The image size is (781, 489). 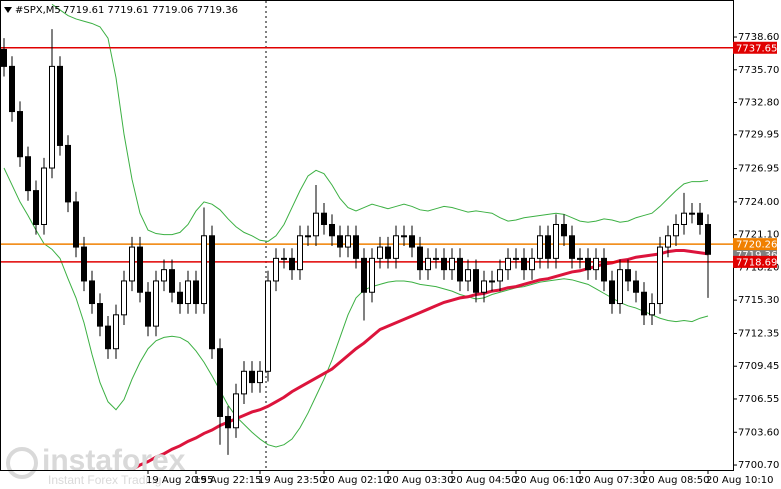 I want to click on level-label: 7720.26, so click(x=756, y=245).